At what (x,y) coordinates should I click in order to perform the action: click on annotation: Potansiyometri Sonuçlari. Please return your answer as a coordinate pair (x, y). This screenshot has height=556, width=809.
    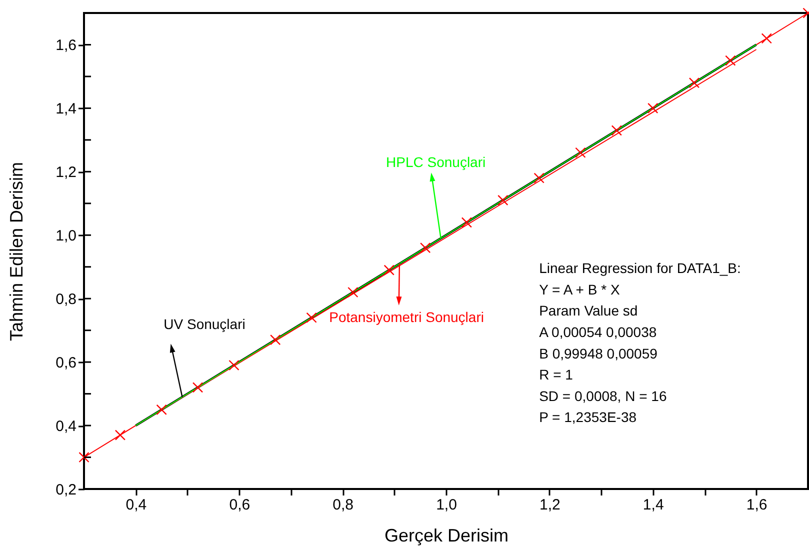
    Looking at the image, I should click on (406, 316).